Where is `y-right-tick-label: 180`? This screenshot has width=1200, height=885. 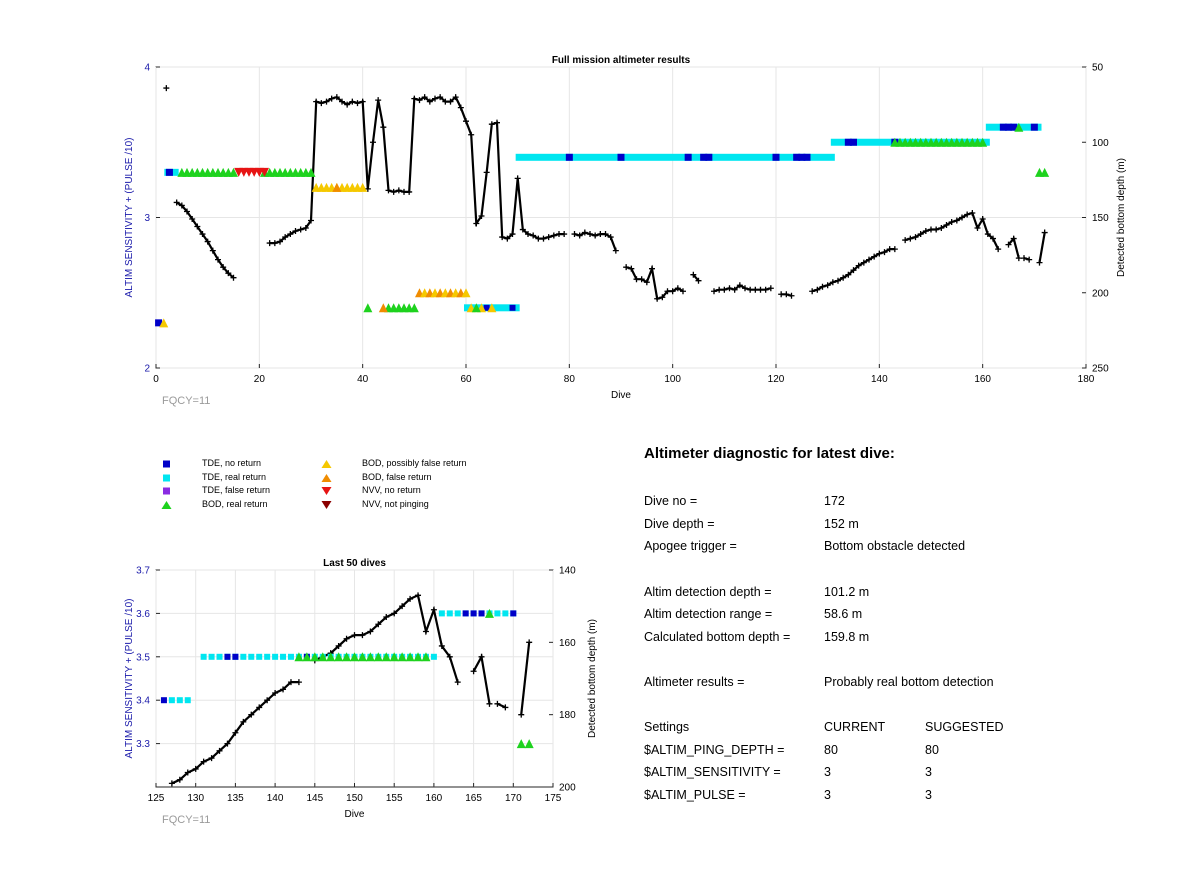
y-right-tick-label: 180 is located at coordinates (567, 715).